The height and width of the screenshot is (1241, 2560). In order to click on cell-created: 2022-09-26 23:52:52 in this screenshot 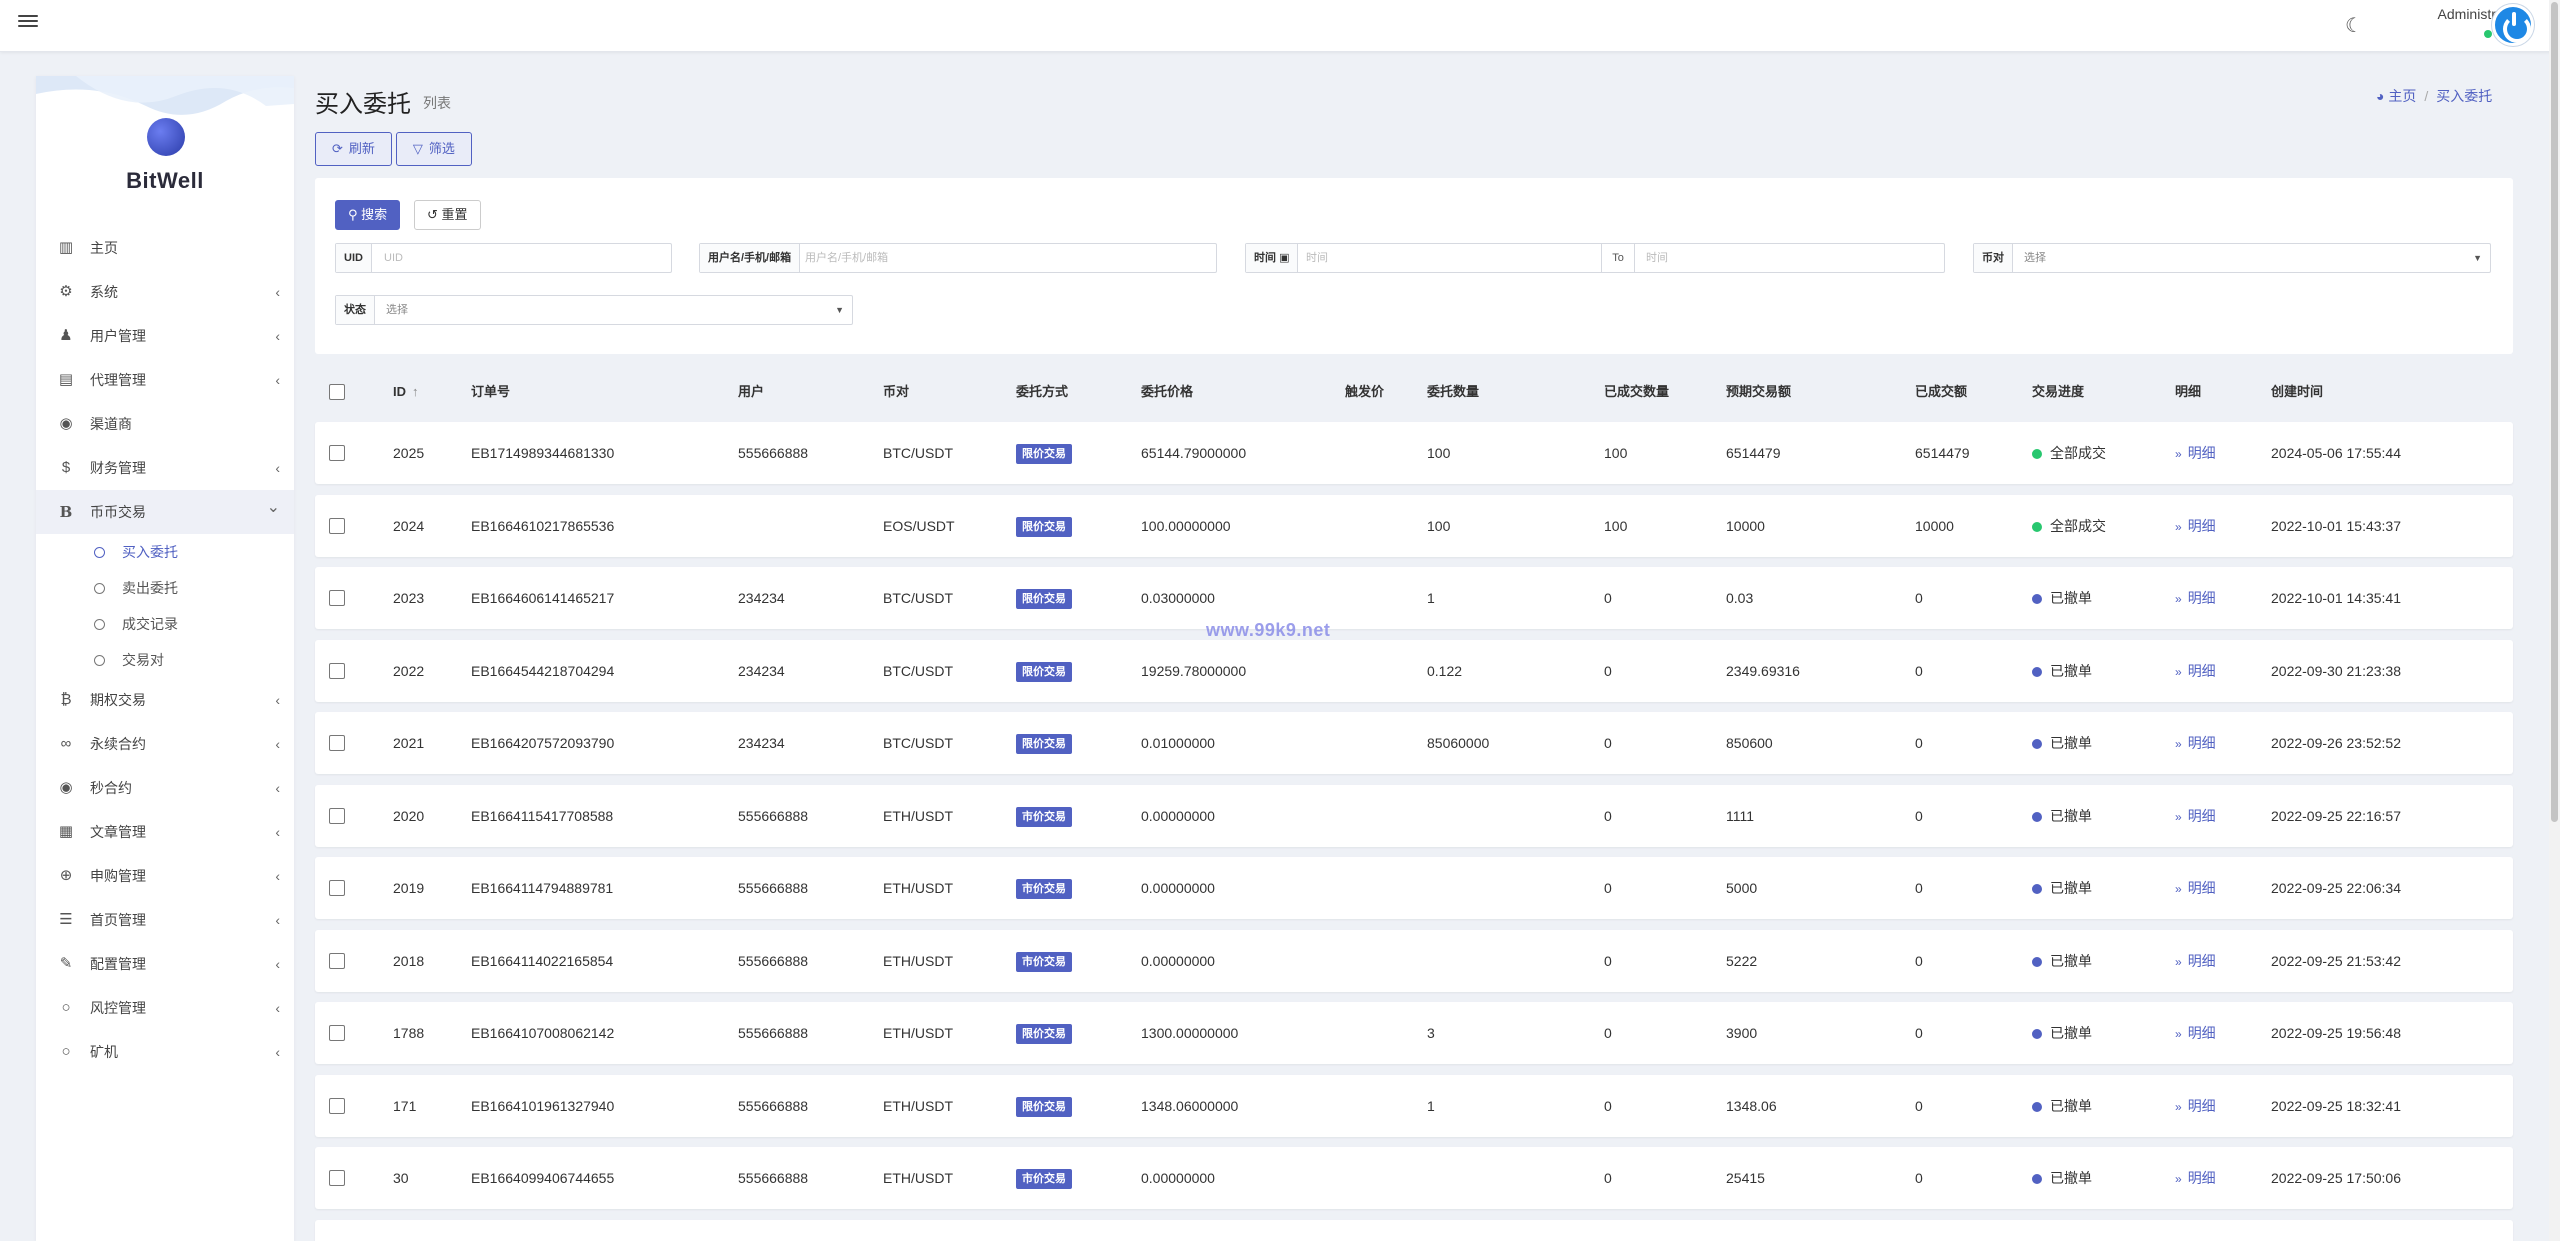, I will do `click(2336, 743)`.